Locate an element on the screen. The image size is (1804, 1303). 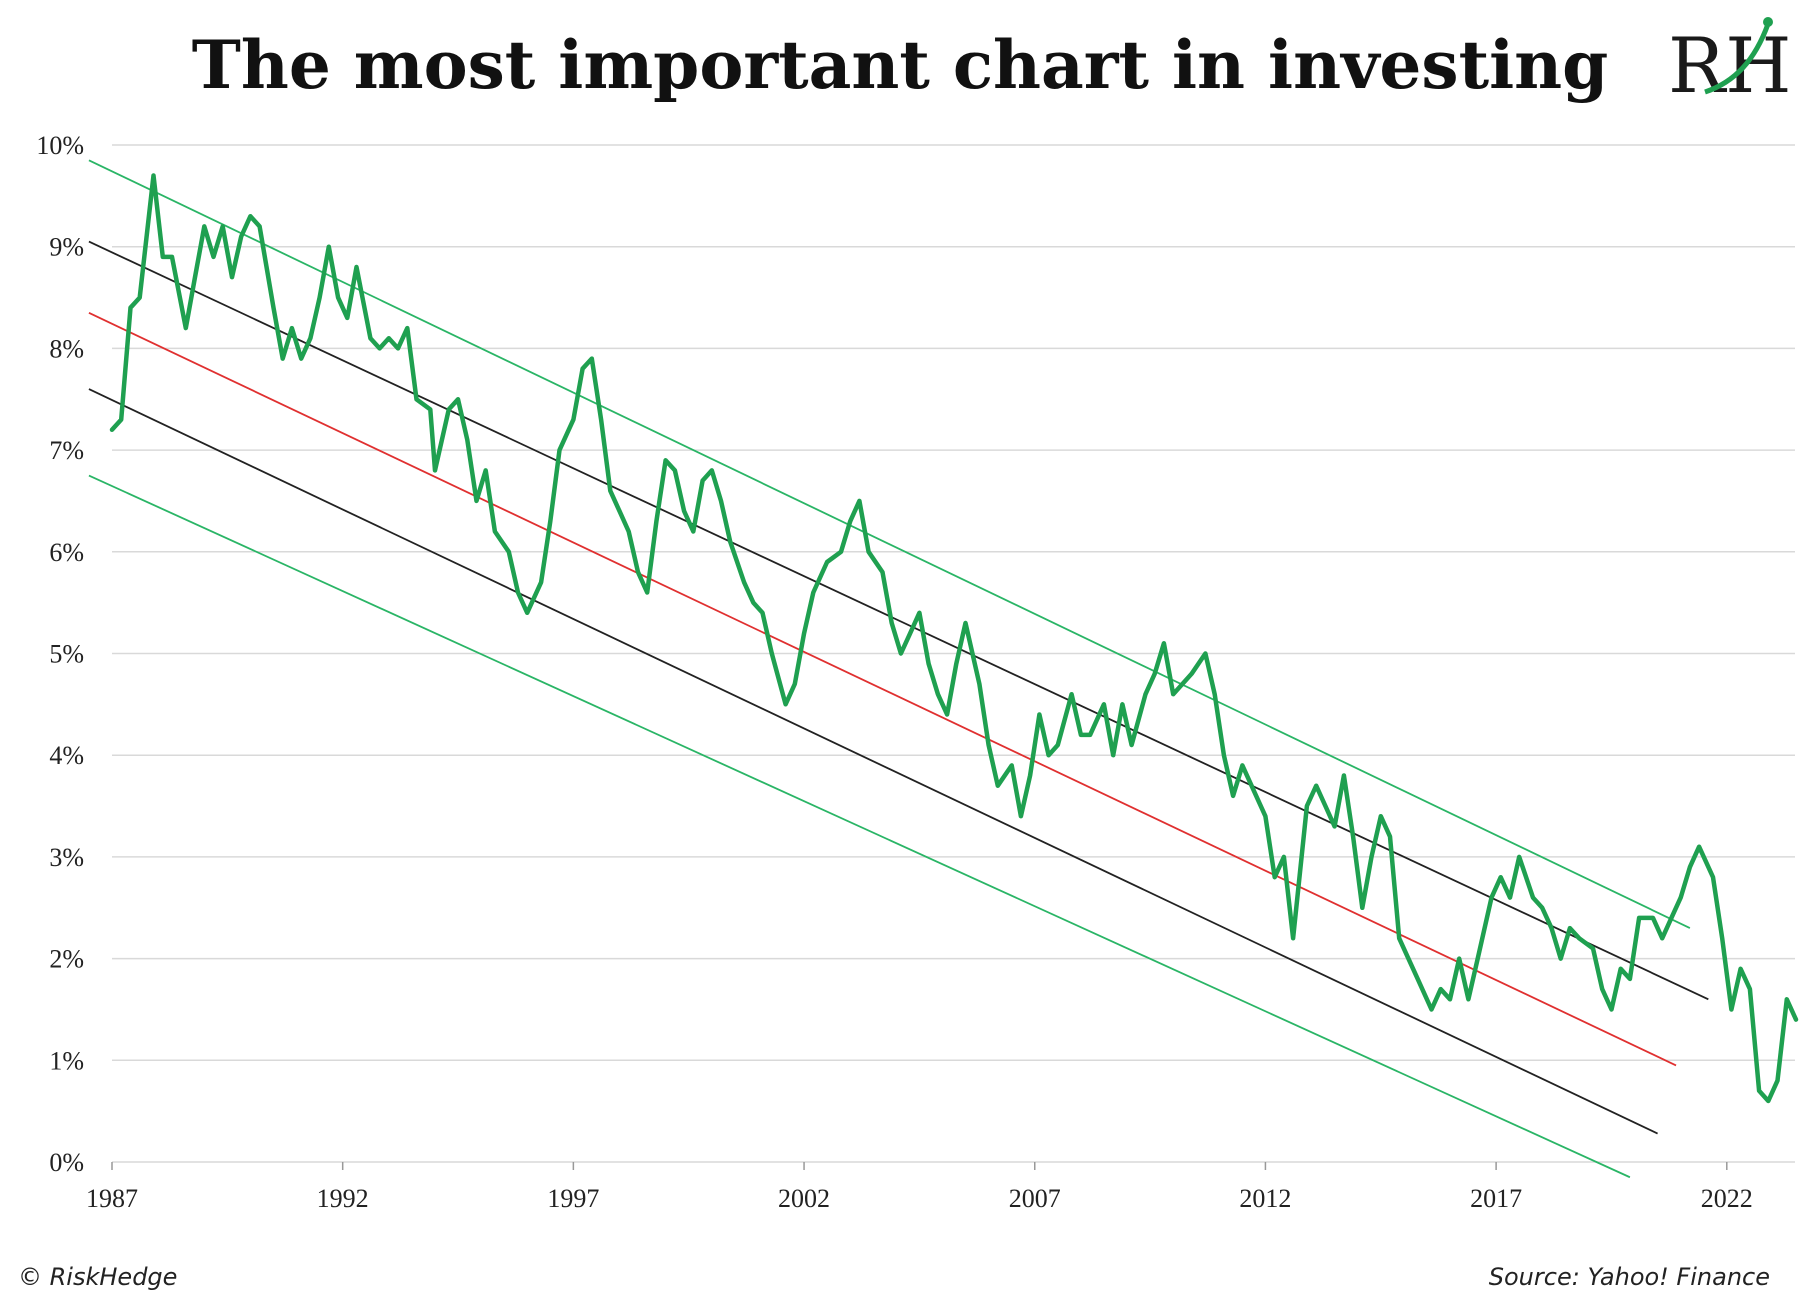
footer-copyright: © RiskHedge is located at coordinates (97, 1277).